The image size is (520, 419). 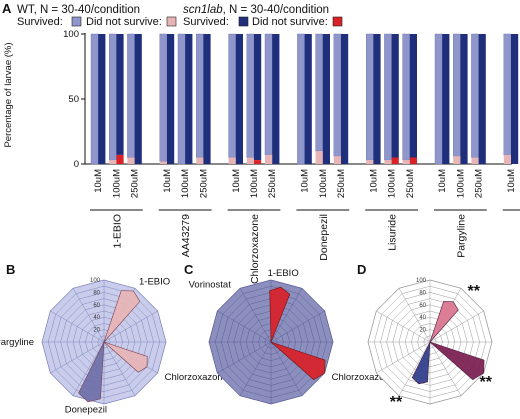 What do you see at coordinates (78, 10) in the screenshot?
I see `legend-wt-title: WT, N = 30-40/condition` at bounding box center [78, 10].